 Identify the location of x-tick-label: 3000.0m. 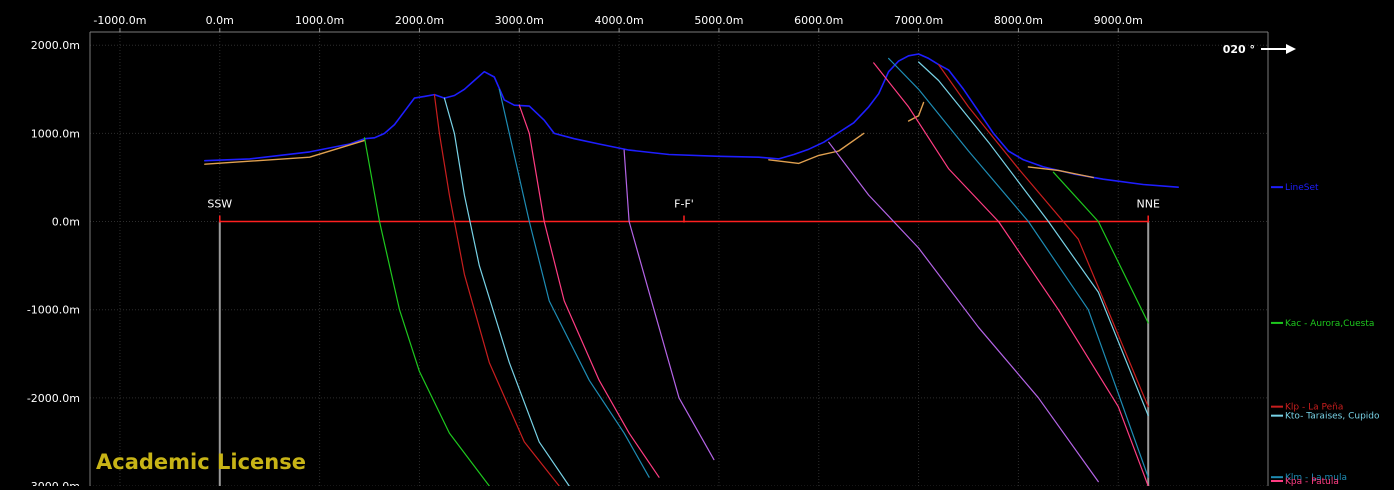
(519, 20).